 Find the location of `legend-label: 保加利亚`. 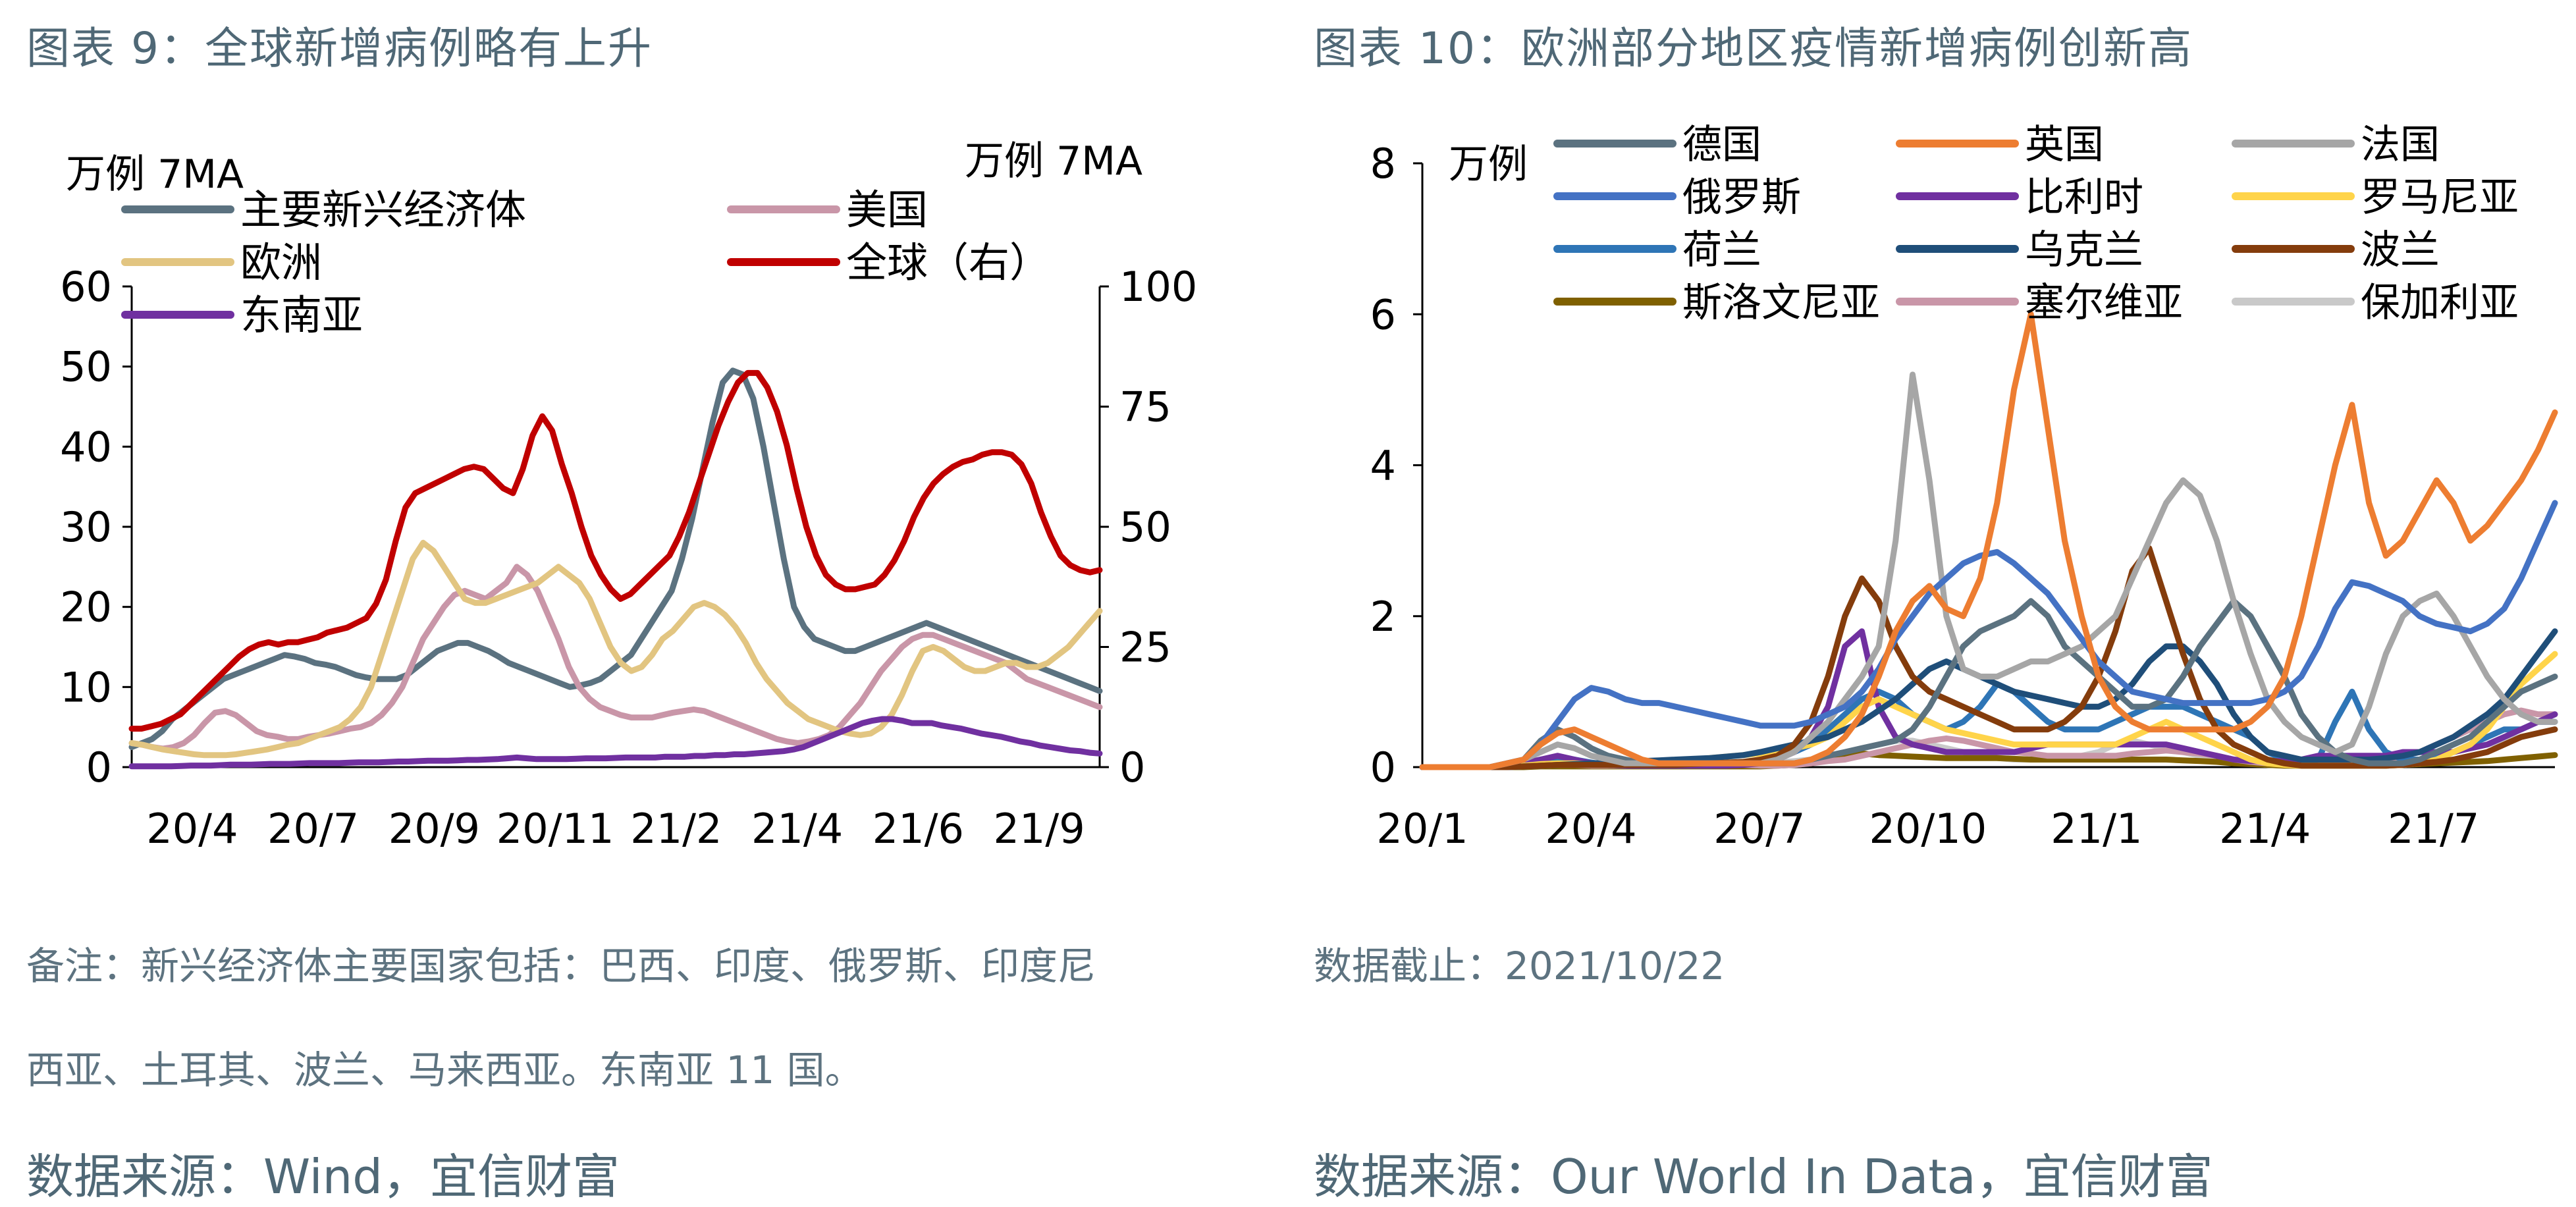

legend-label: 保加利亚 is located at coordinates (2440, 303).